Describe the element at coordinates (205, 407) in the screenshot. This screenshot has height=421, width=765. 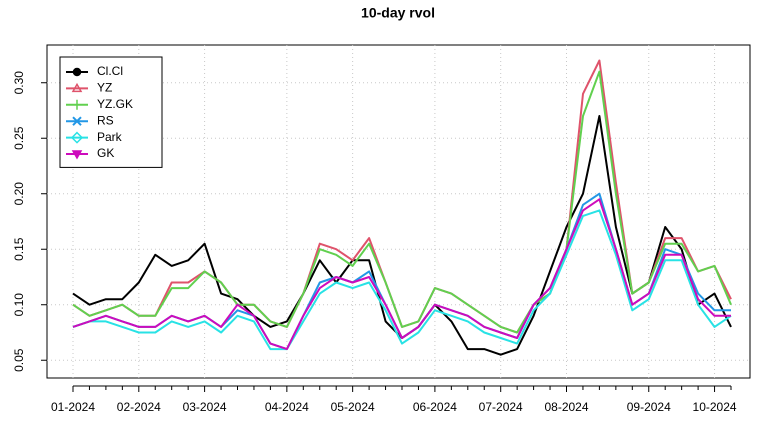
I see `x-tick-label: 03-2024` at that location.